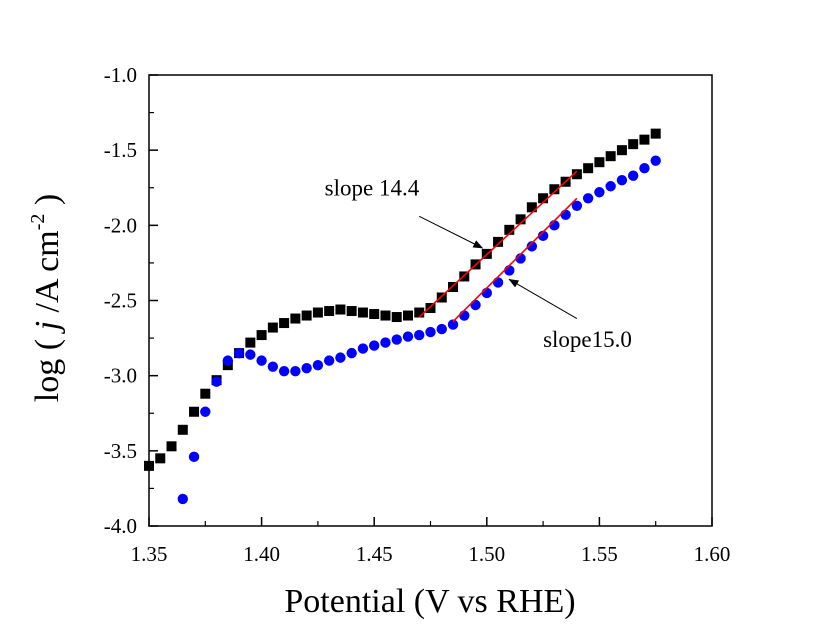 This screenshot has width=829, height=634. I want to click on x-tick-label: 1.60, so click(712, 554).